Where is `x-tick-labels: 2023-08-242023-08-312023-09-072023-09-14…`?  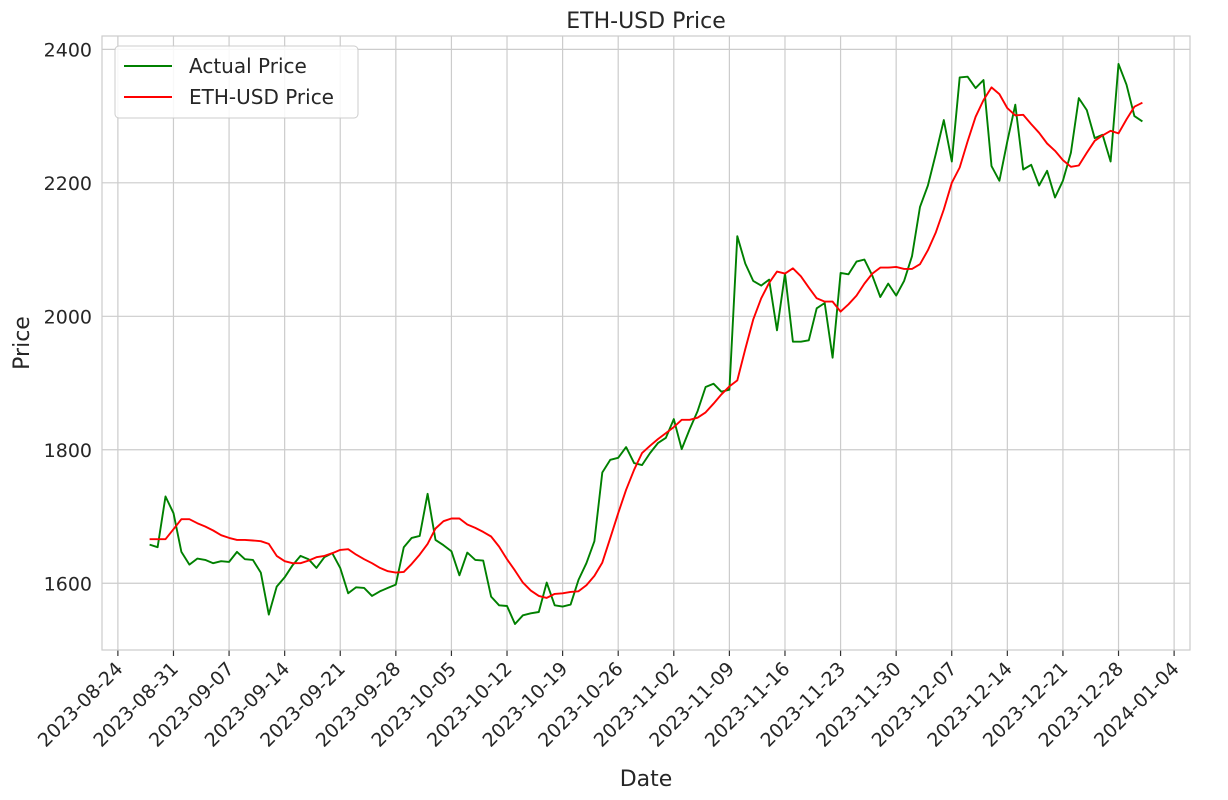 x-tick-labels: 2023-08-242023-08-312023-09-072023-09-14… is located at coordinates (609, 705).